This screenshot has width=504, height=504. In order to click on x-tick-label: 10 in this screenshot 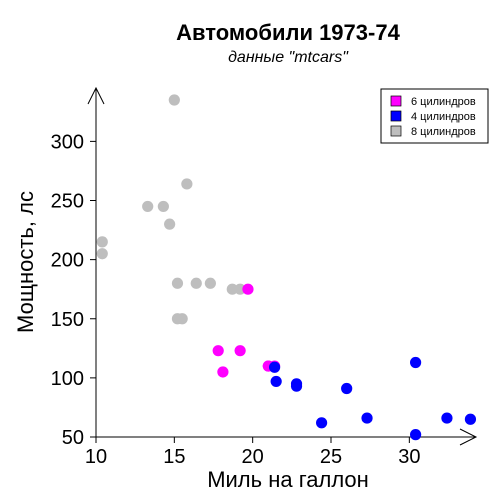, I will do `click(96, 457)`.